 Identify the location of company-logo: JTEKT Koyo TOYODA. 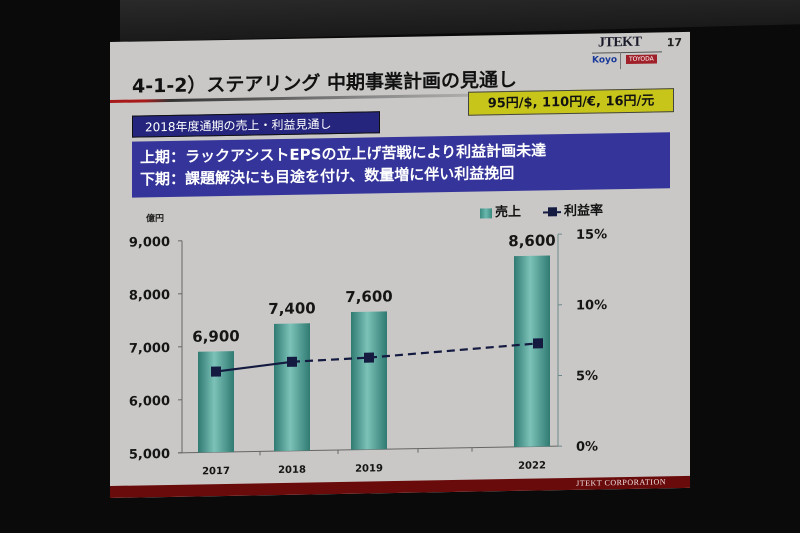
(627, 51).